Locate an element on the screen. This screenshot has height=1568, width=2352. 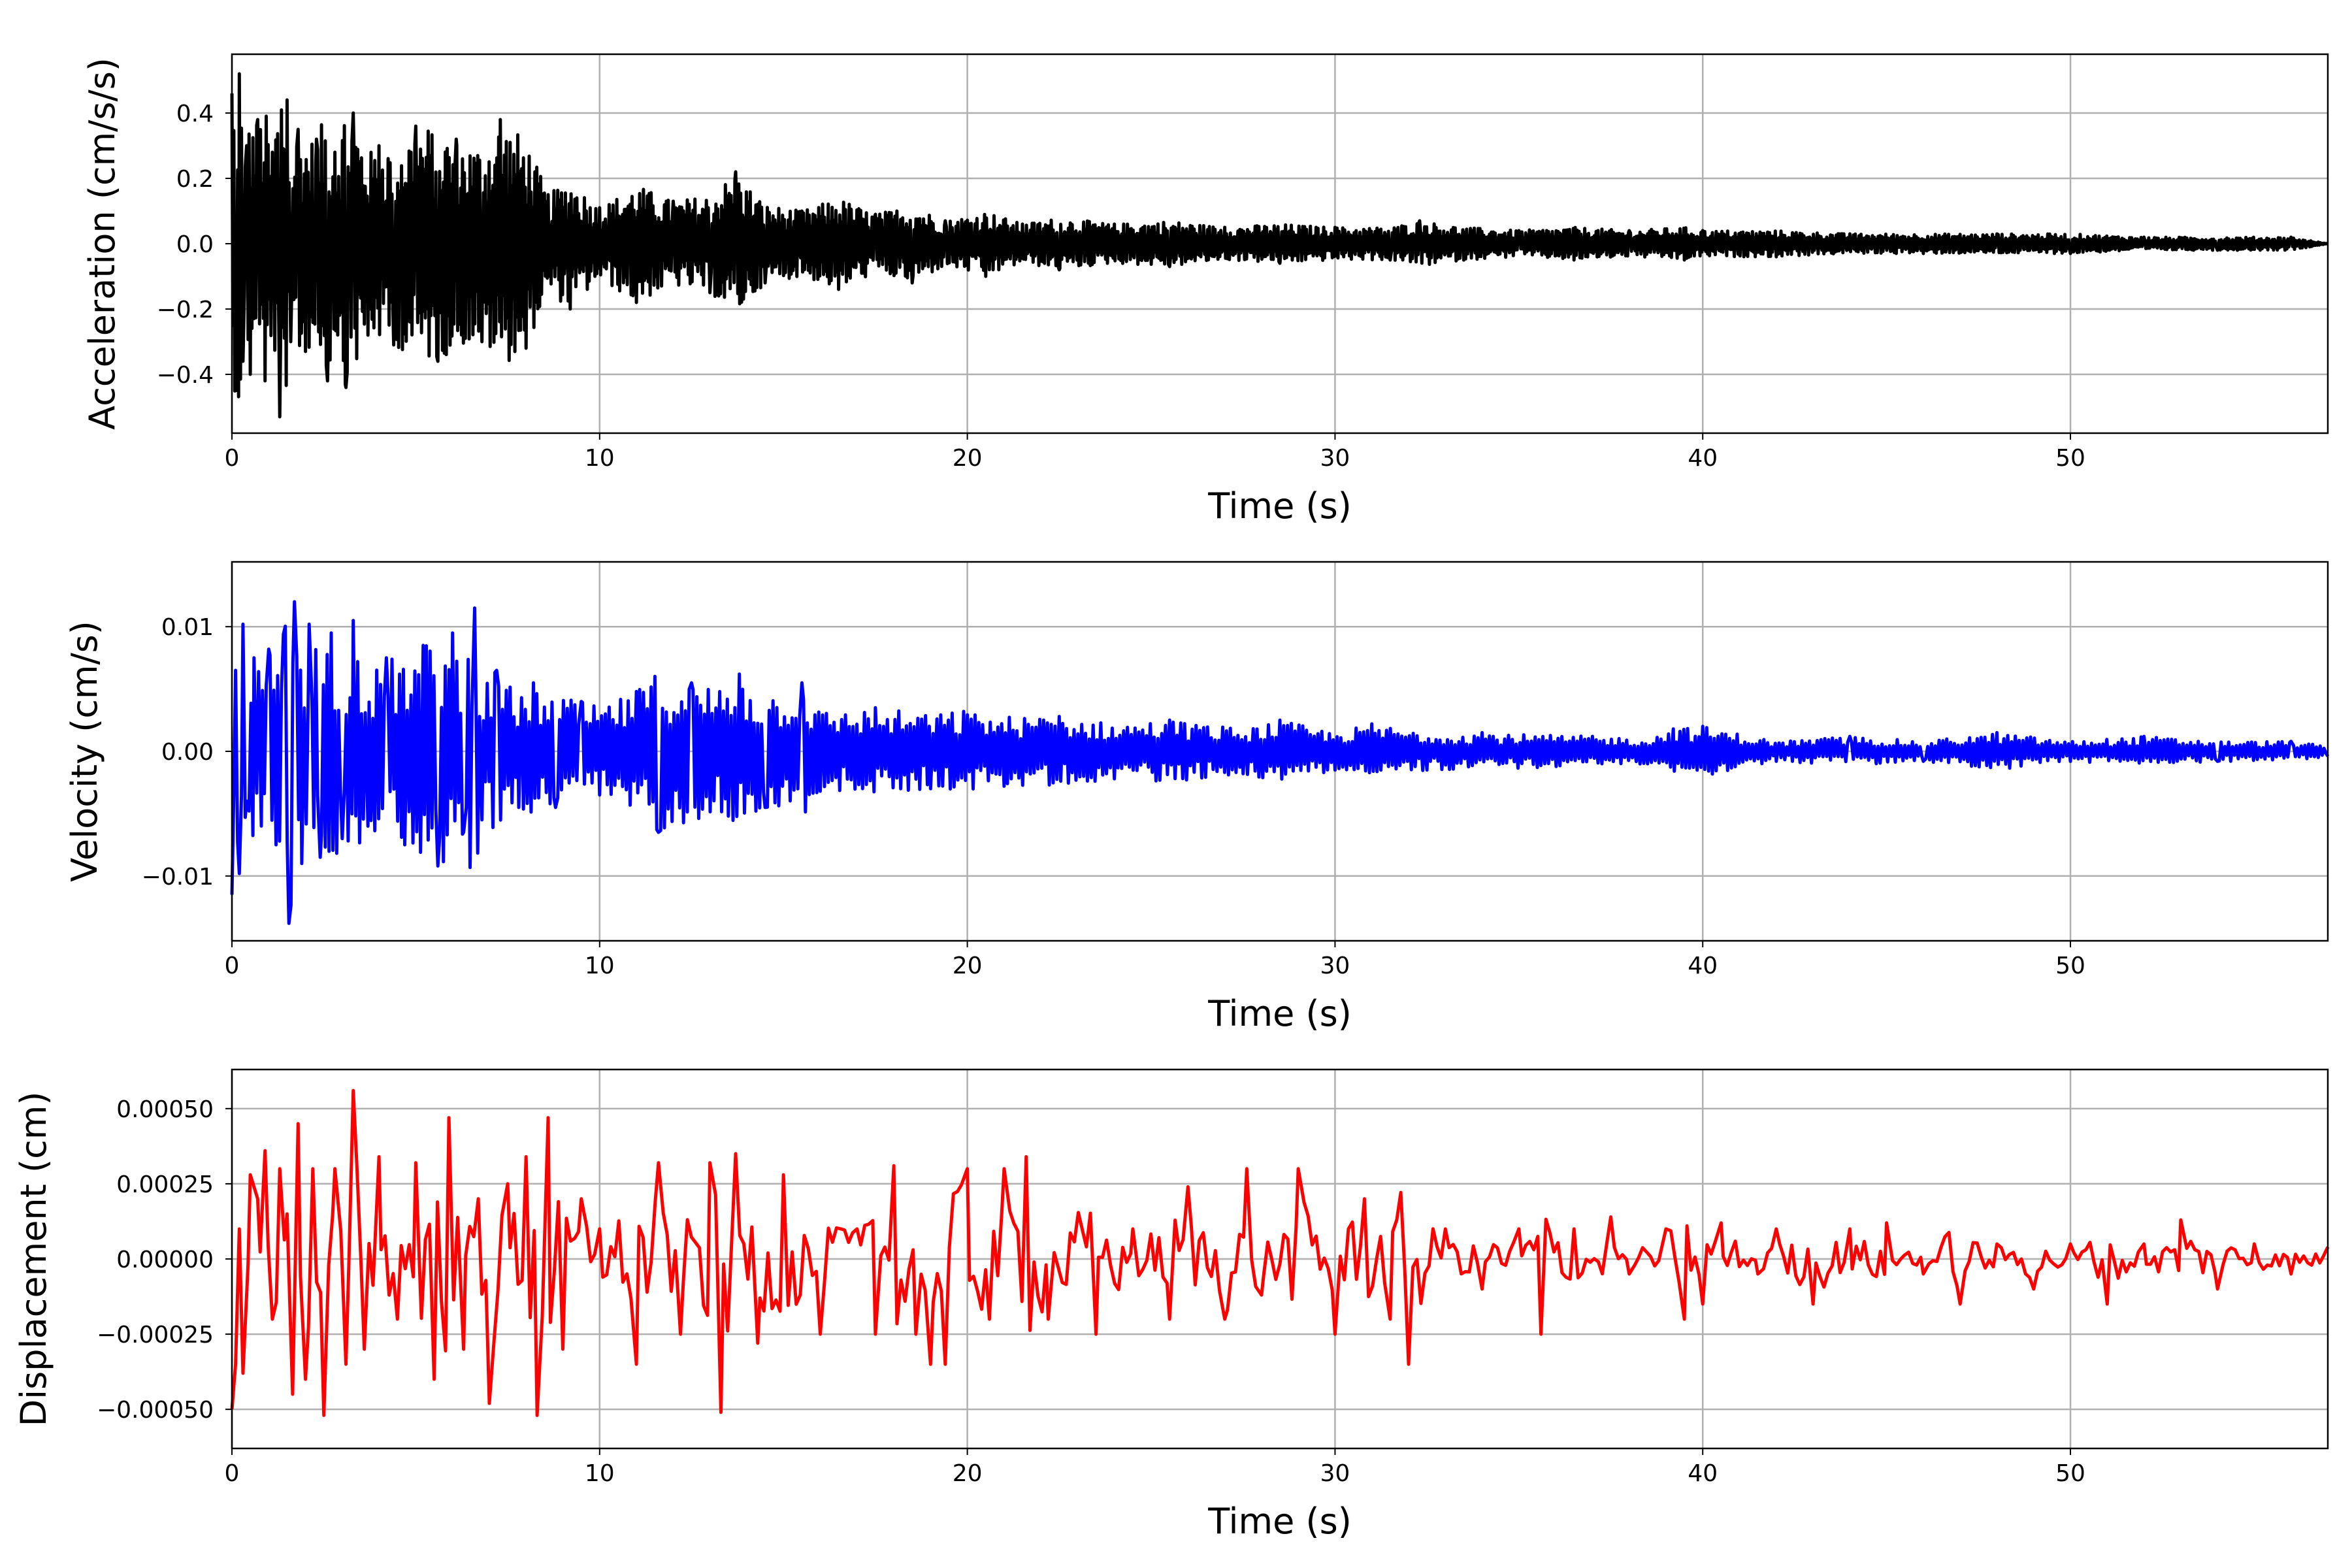
acceleration-y-tick-label: −0.2 is located at coordinates (185, 310).